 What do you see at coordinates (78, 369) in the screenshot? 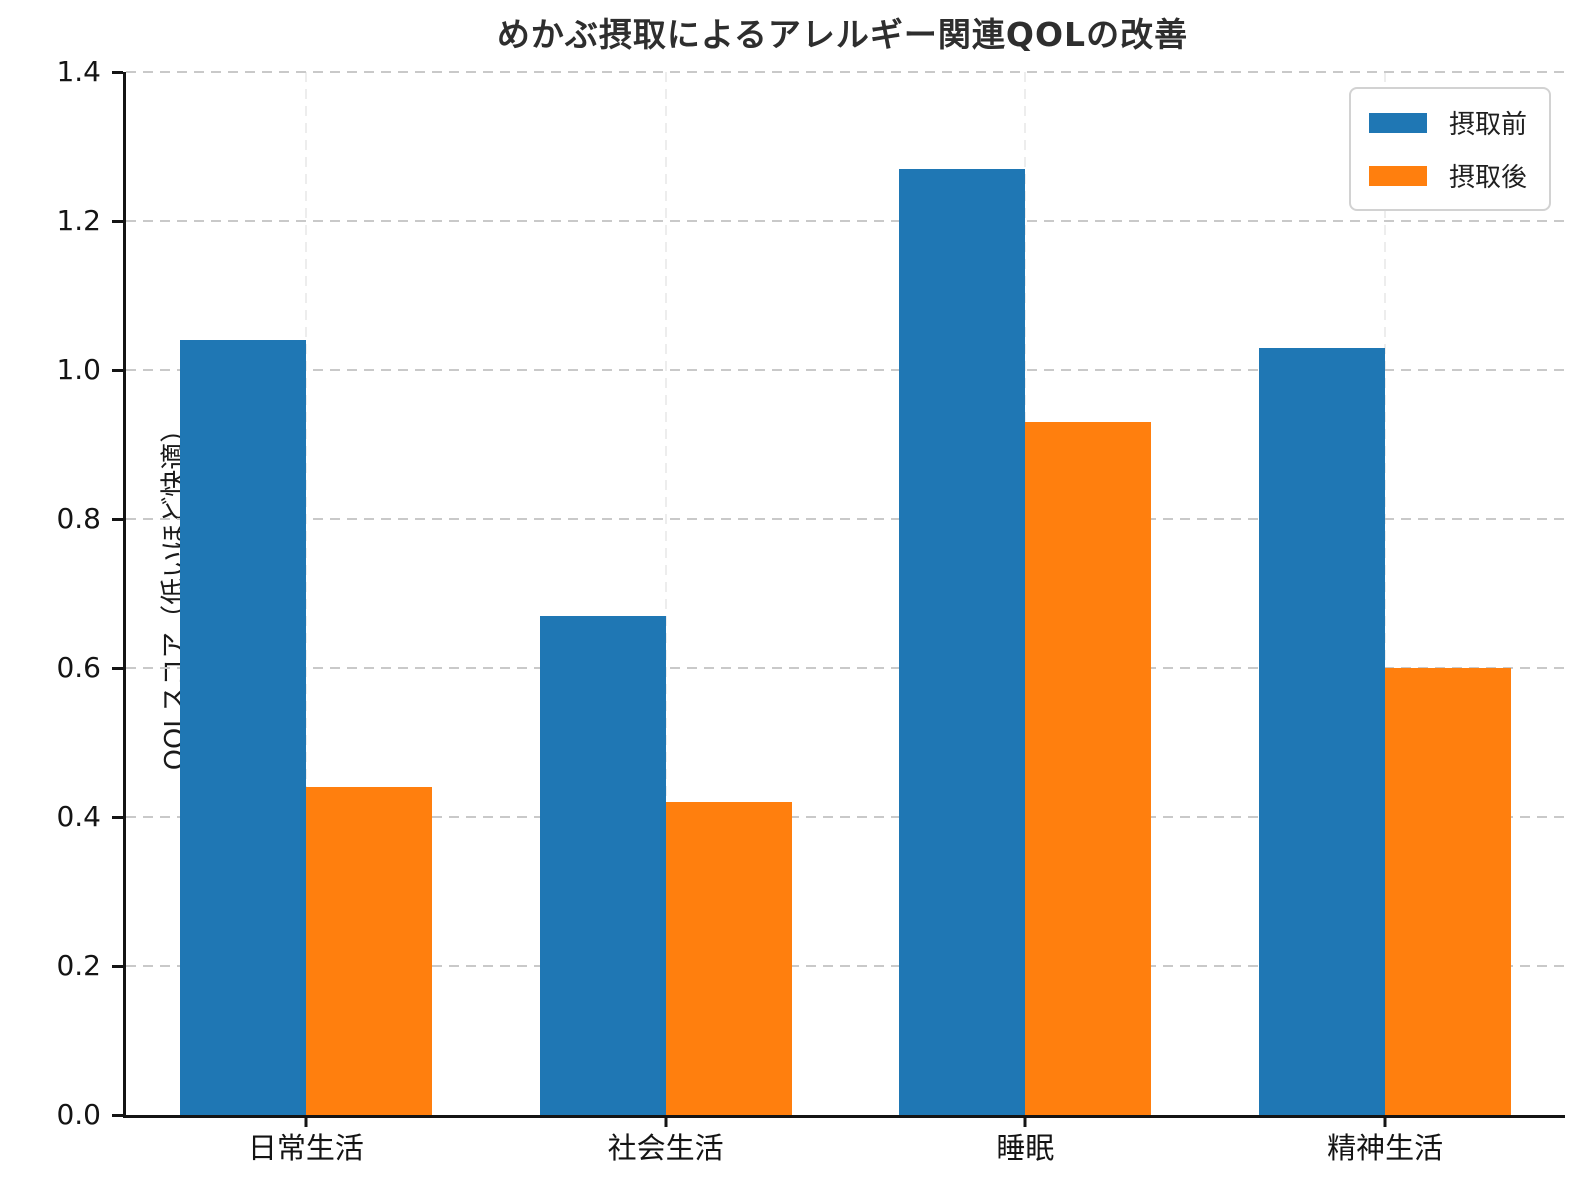
I see `y-tick-label: 1.0` at bounding box center [78, 369].